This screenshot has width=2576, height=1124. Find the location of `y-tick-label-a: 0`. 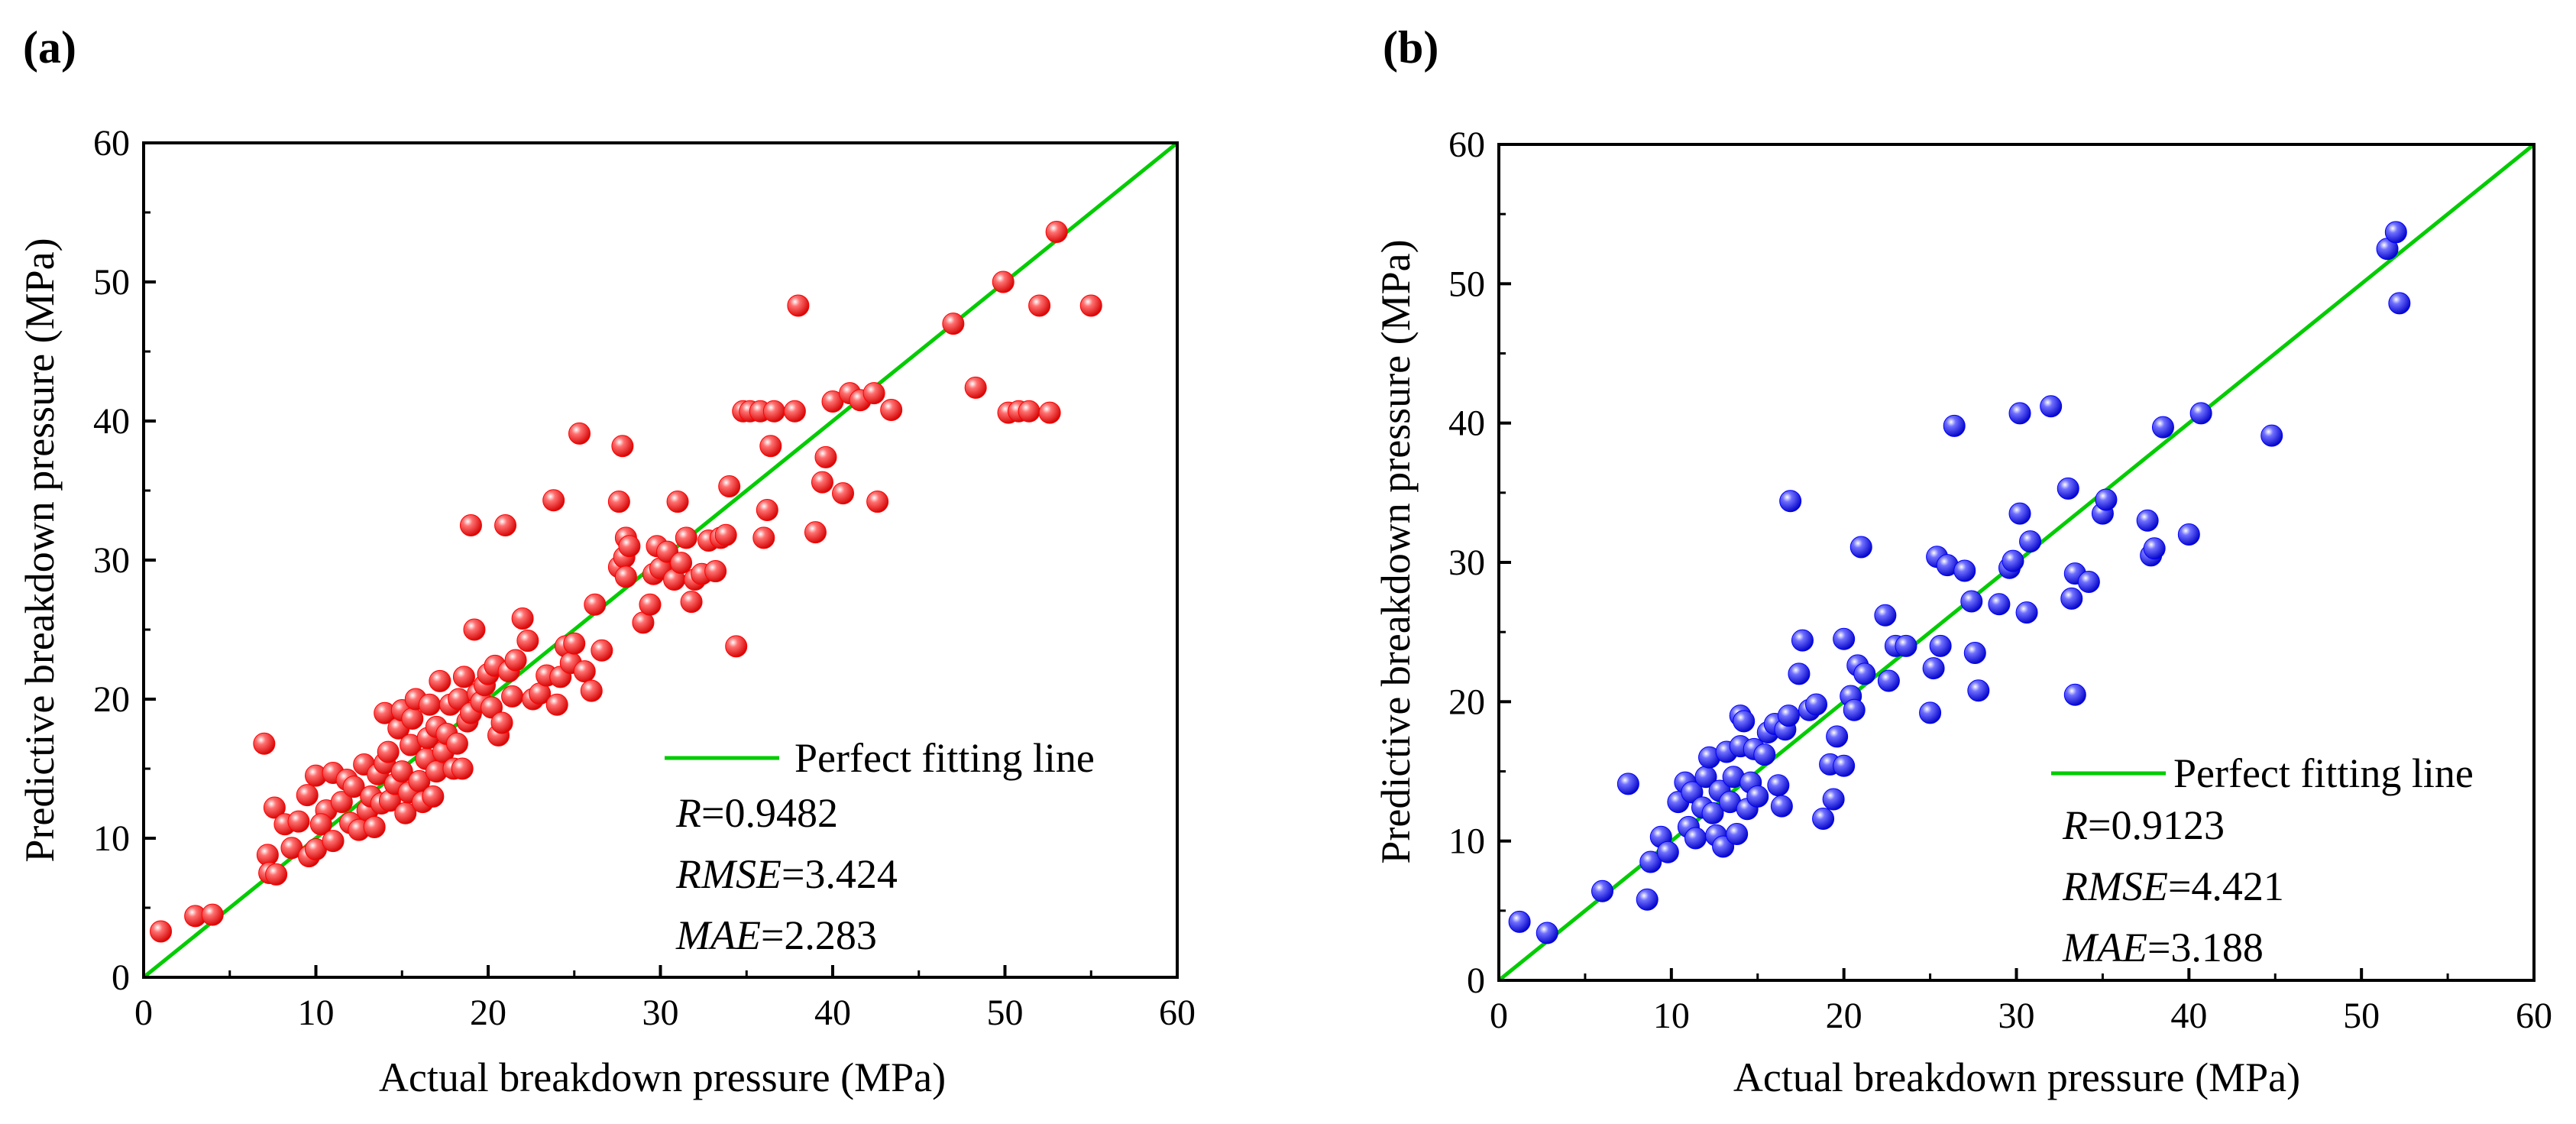

y-tick-label-a: 0 is located at coordinates (121, 977).